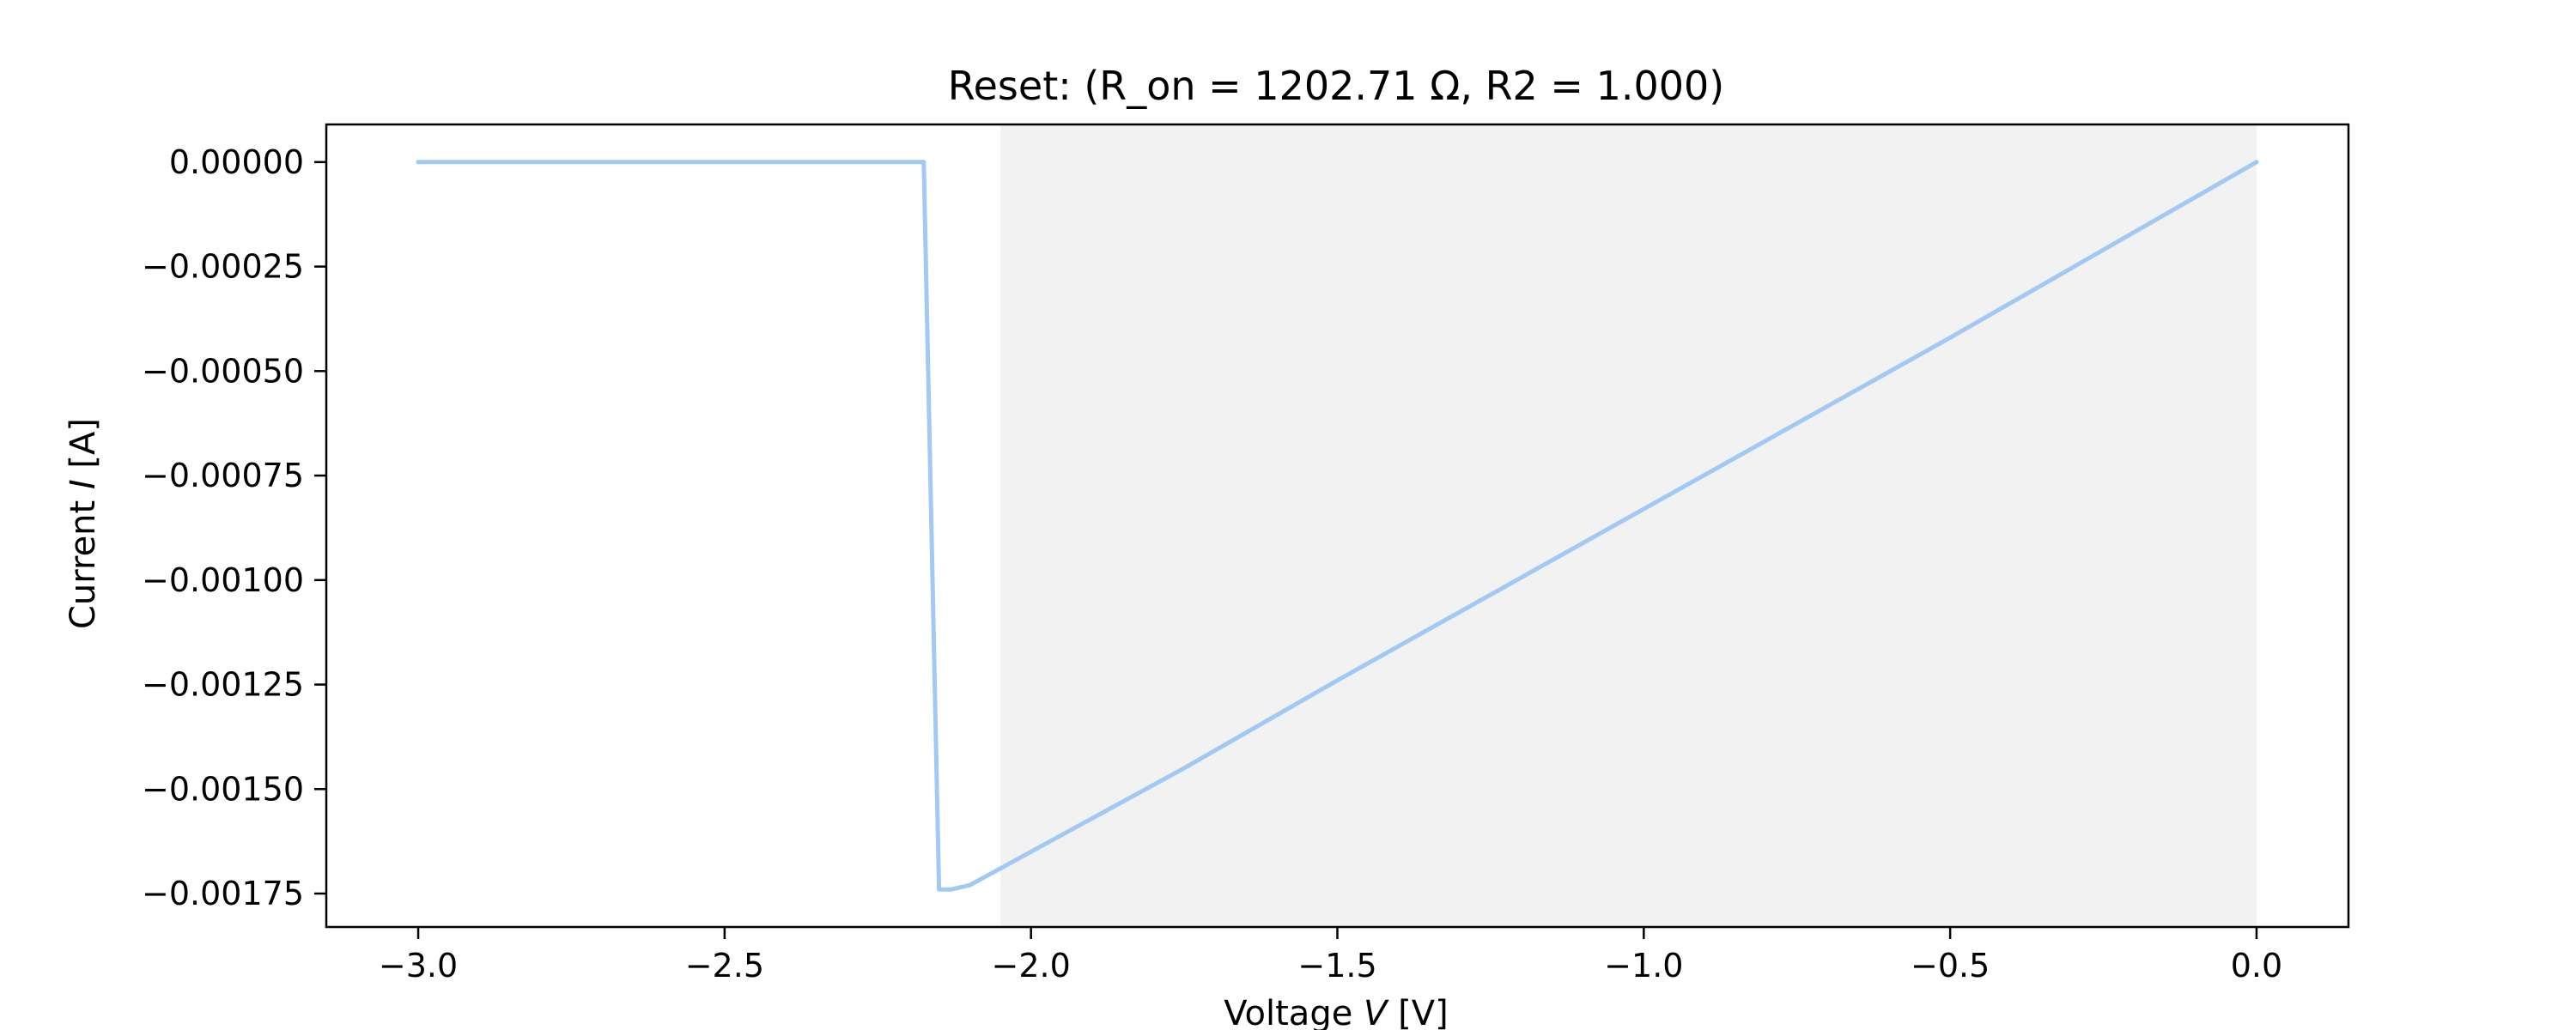 This screenshot has width=2576, height=1030. Describe the element at coordinates (223, 267) in the screenshot. I see `y-tick-label: −0.00025` at that location.